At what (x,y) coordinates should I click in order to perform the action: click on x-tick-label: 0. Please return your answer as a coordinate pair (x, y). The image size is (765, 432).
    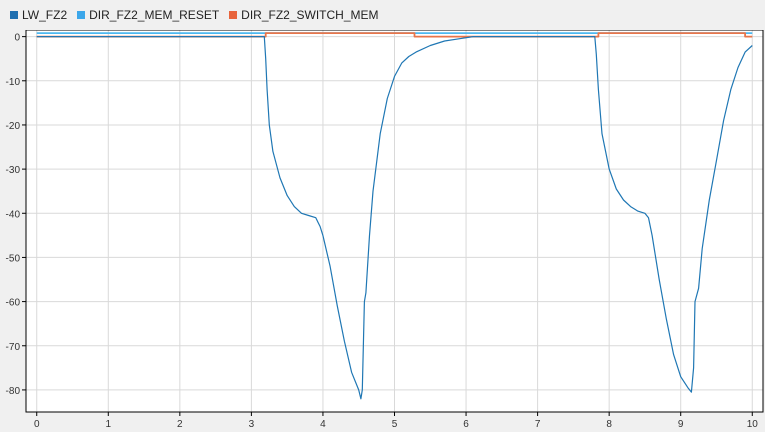
    Looking at the image, I should click on (37, 424).